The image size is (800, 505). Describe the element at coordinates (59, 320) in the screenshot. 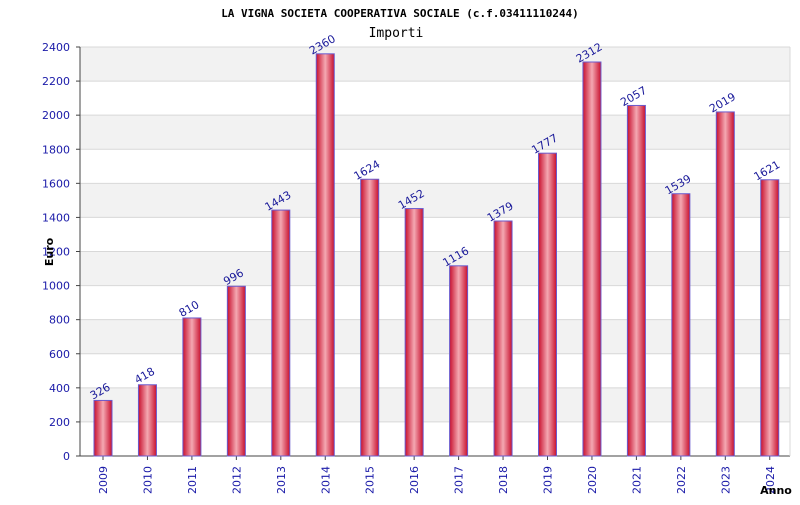

I see `y-tick-label: 800` at that location.